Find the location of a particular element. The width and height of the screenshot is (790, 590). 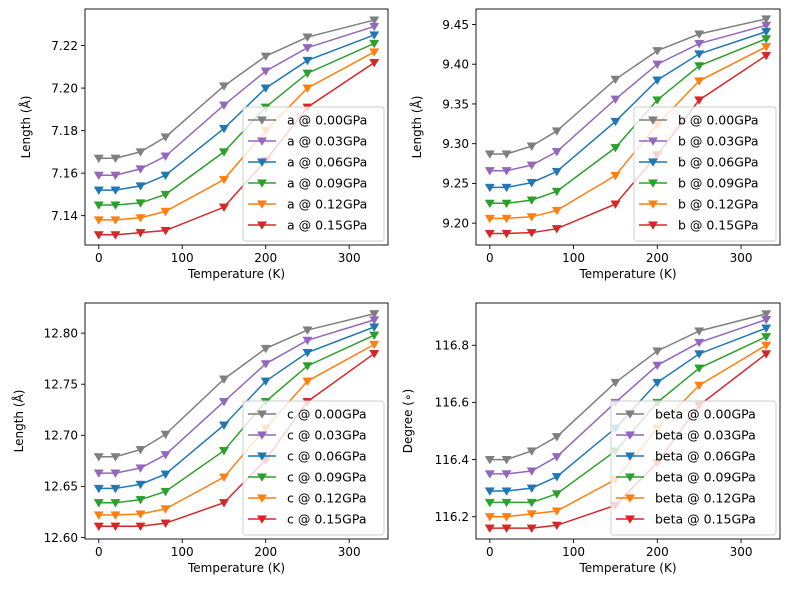

y-tick-label: 7.14 is located at coordinates (64, 216).